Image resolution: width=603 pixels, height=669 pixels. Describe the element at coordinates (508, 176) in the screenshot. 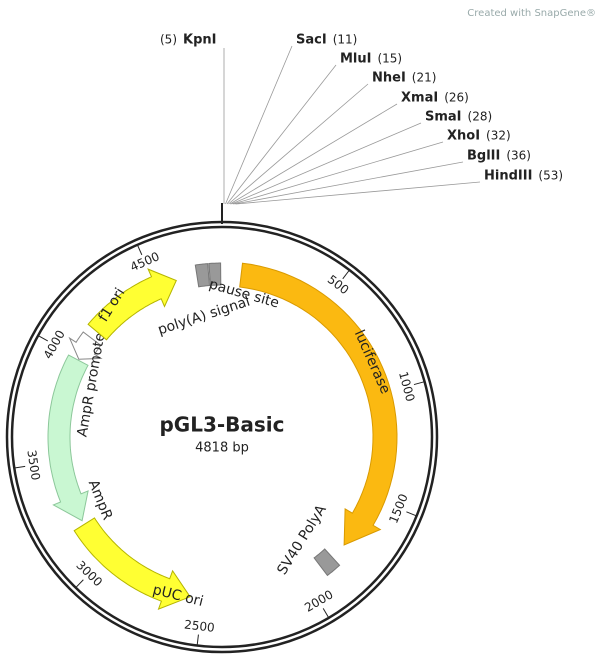

I see `site-name: HindIII` at that location.